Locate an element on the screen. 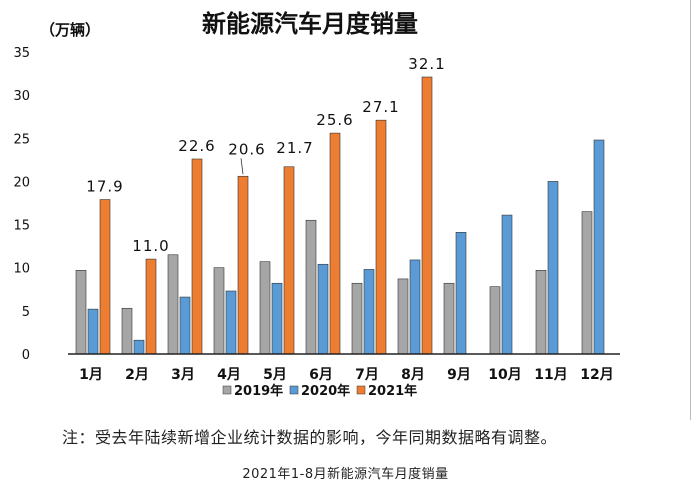 The image size is (691, 486). bar-2020年-1月 is located at coordinates (93, 331).